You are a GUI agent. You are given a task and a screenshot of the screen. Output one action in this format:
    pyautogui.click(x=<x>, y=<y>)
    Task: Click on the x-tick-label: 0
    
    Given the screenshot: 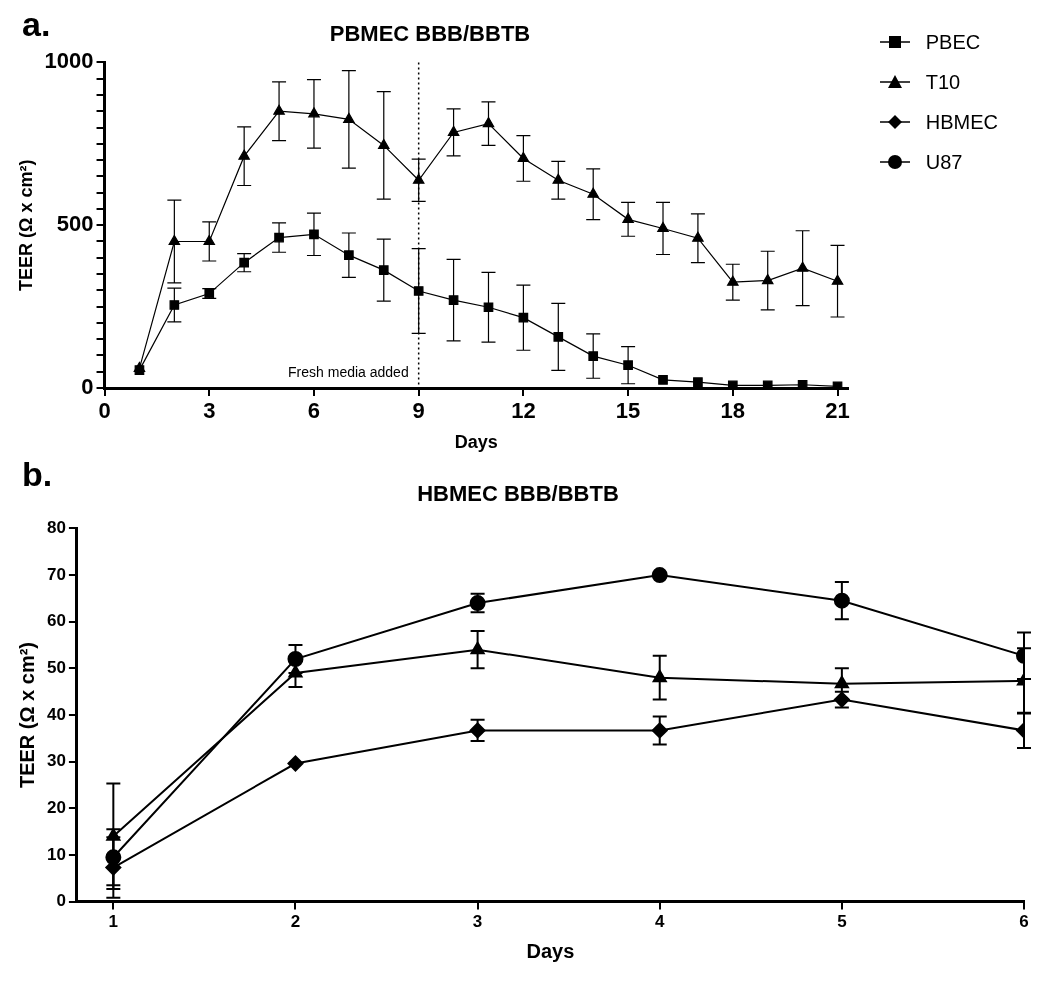 What is the action you would take?
    pyautogui.click(x=104, y=411)
    